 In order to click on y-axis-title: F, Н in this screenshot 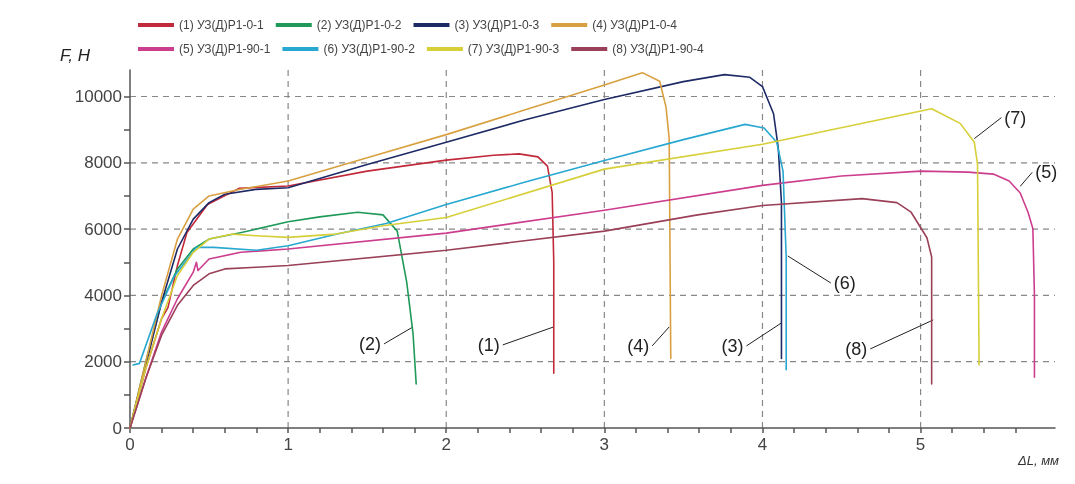, I will do `click(75, 55)`.